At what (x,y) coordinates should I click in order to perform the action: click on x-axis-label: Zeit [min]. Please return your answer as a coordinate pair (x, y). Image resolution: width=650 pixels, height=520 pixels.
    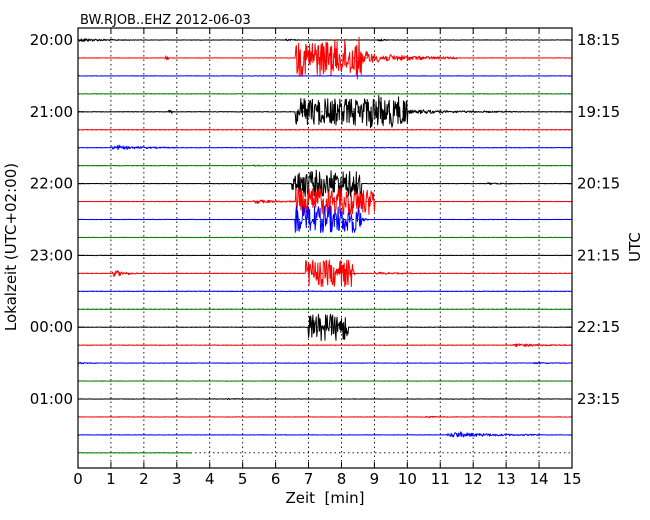
    Looking at the image, I should click on (324, 498).